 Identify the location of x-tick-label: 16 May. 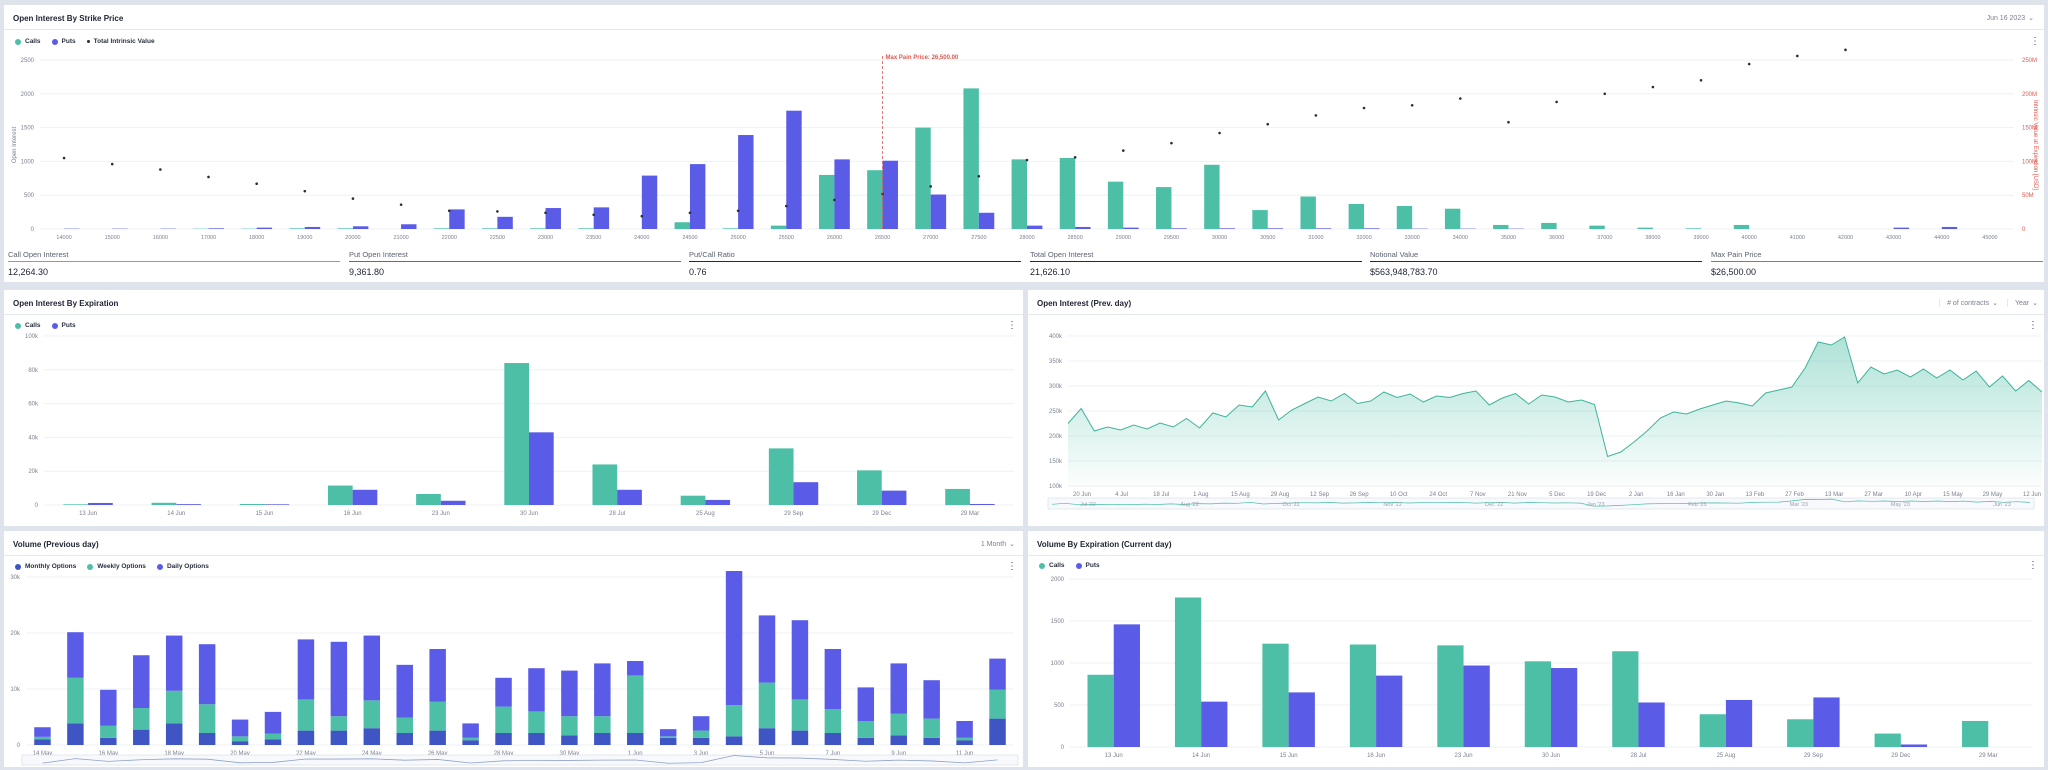
(108, 754).